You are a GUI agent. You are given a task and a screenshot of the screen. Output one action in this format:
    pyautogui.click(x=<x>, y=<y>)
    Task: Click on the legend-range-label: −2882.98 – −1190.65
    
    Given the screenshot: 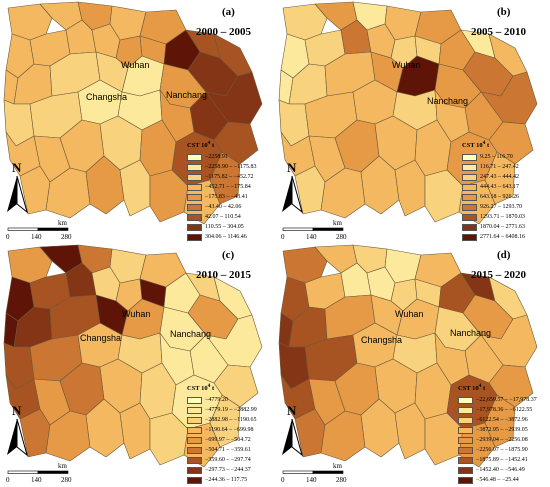 What is the action you would take?
    pyautogui.click(x=231, y=420)
    